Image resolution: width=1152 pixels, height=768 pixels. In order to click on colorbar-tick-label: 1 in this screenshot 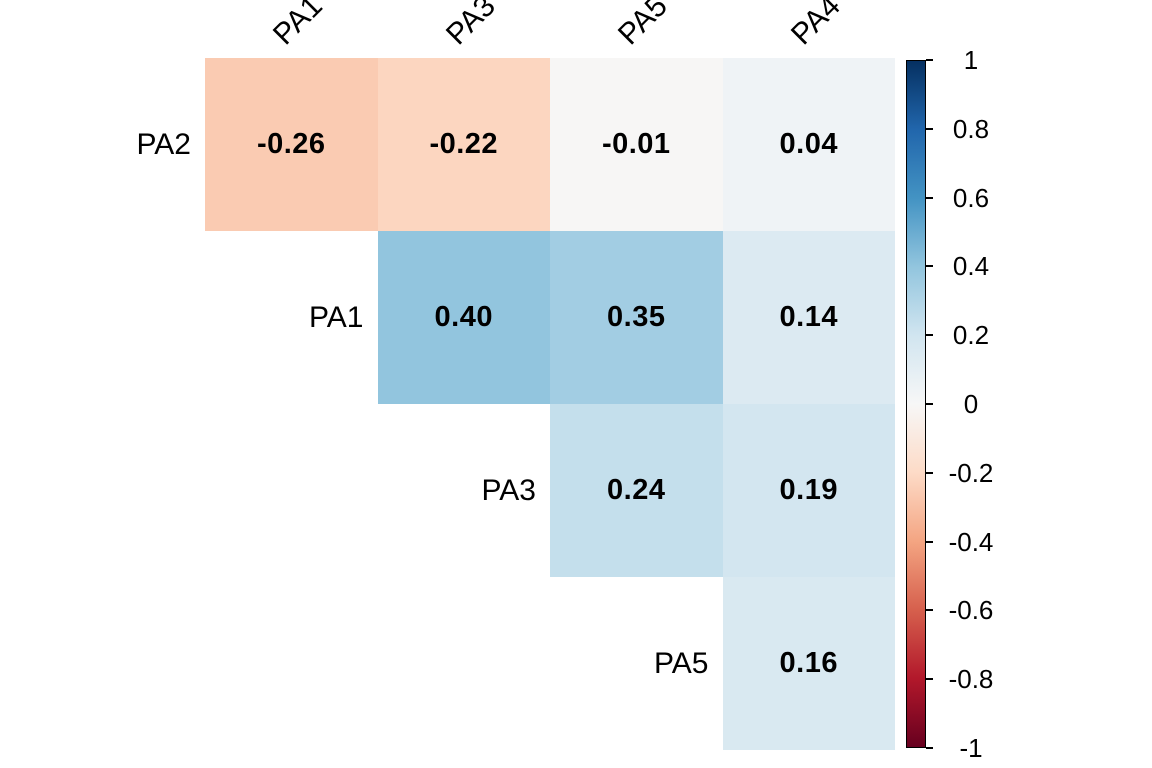, I will do `click(971, 60)`.